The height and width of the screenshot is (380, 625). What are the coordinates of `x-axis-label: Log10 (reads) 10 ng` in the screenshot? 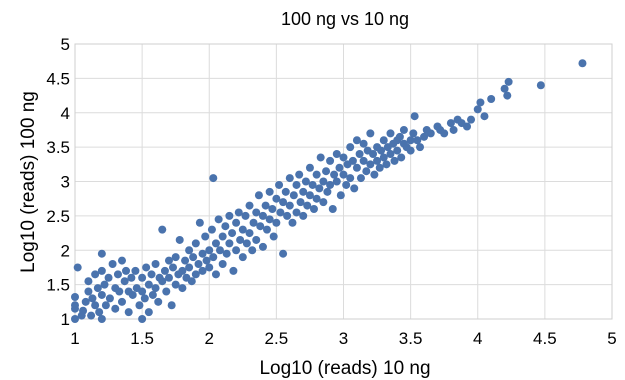 It's located at (344, 368).